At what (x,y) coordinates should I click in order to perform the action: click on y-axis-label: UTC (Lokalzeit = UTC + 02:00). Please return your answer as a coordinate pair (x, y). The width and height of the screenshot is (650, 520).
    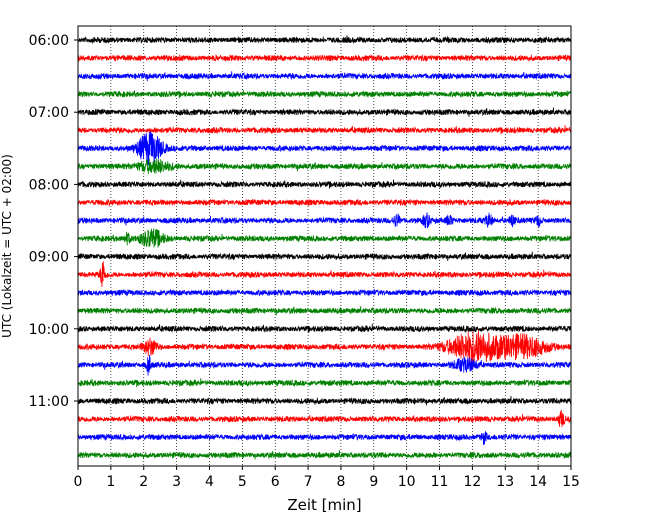
    Looking at the image, I should click on (7, 246).